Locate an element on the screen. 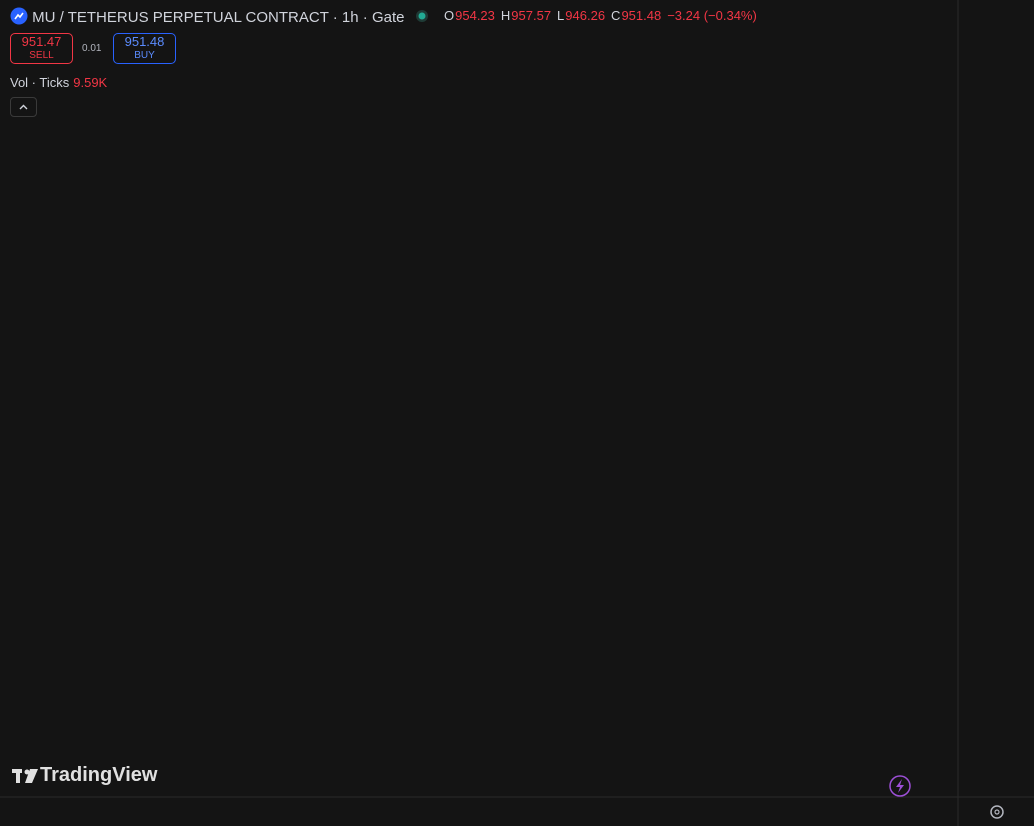 This screenshot has width=1034, height=826. change-value: −3.24 (−0.34%) is located at coordinates (712, 15).